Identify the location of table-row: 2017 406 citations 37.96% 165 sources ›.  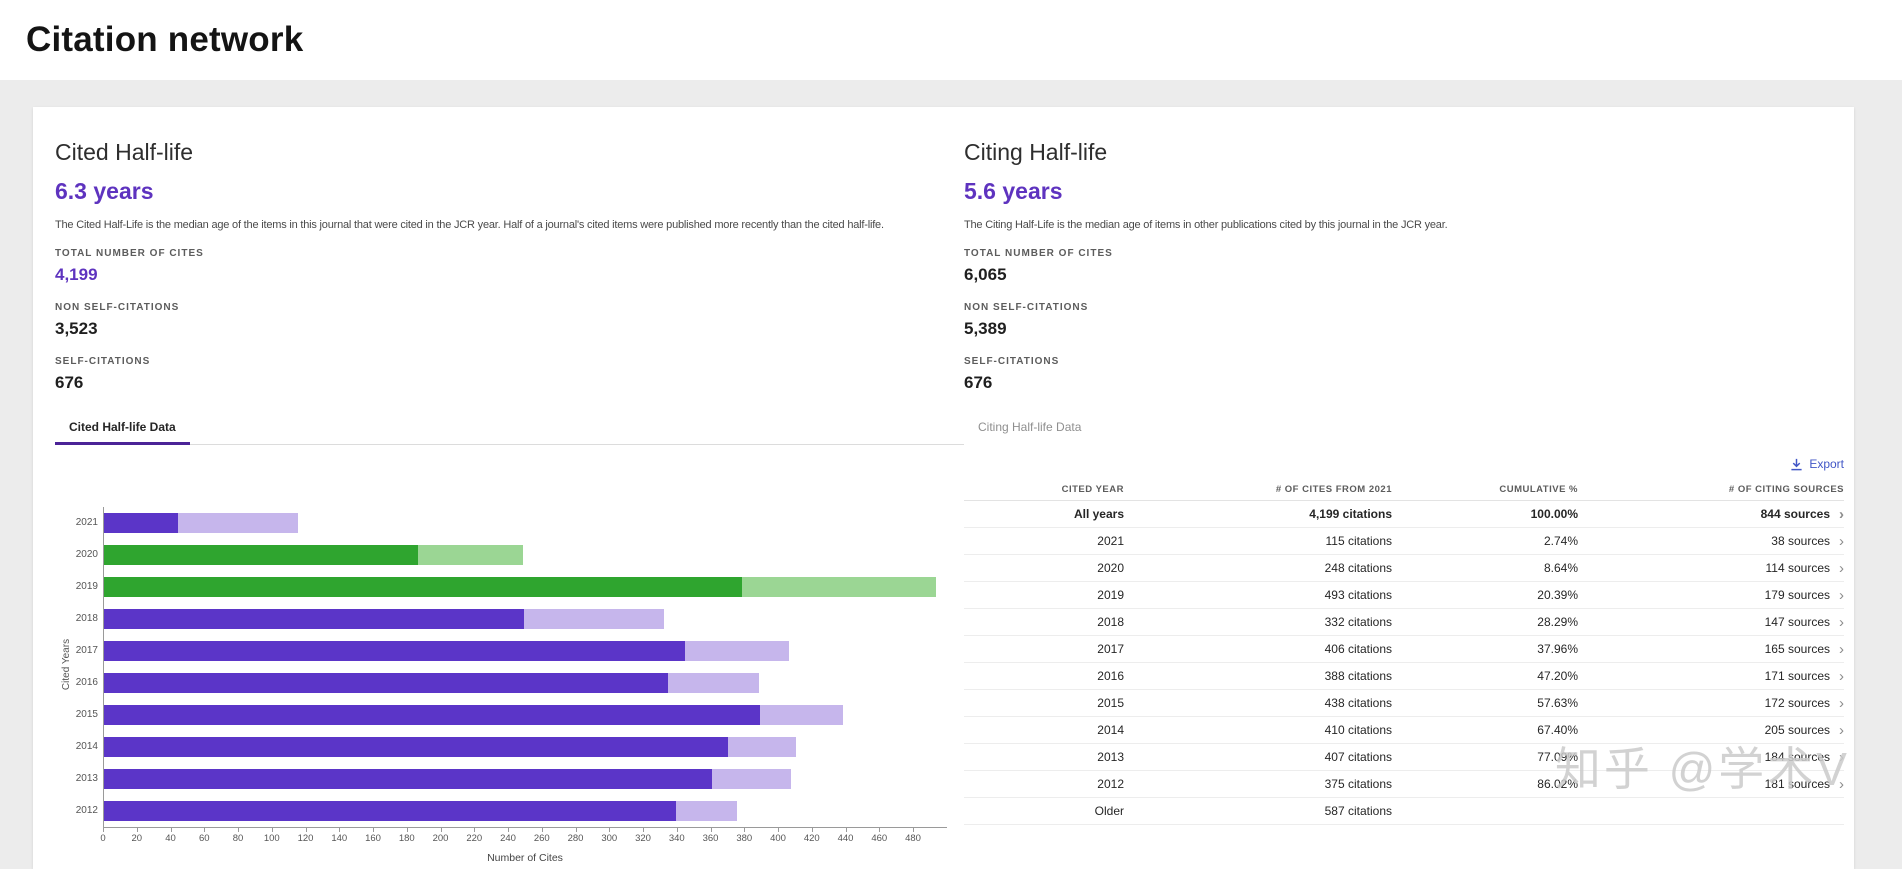
(1404, 649).